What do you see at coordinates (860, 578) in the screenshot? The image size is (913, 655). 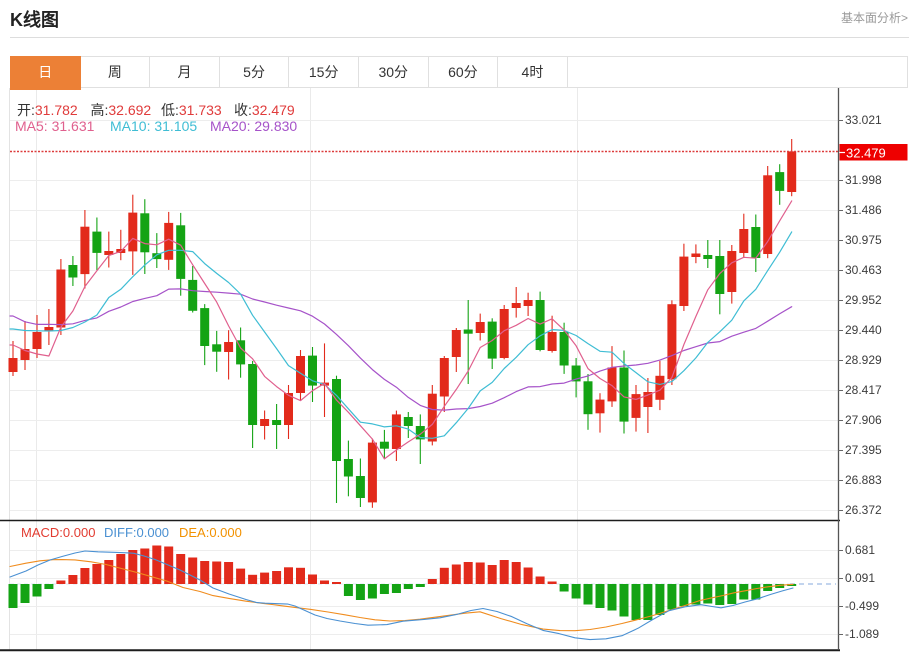 I see `svg-text: 0.091` at bounding box center [860, 578].